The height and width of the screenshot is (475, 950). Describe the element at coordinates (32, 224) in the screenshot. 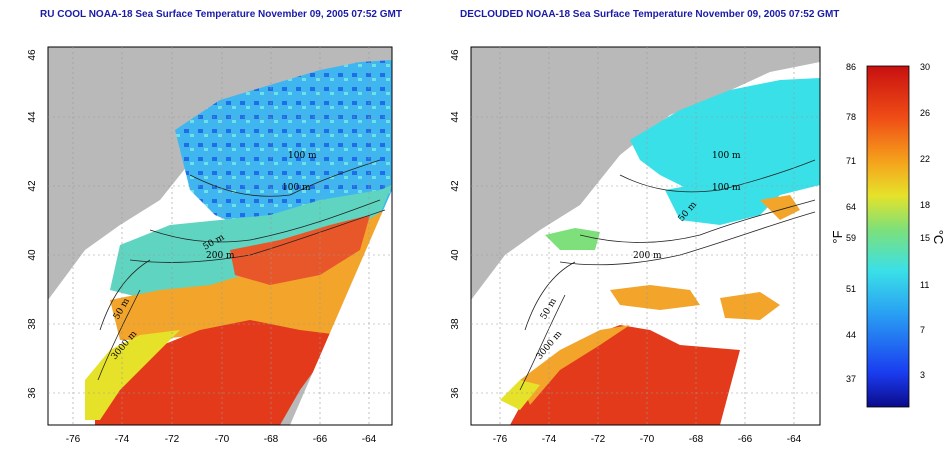

I see `left-lat-axis: 46 44 42 40 38 36` at that location.